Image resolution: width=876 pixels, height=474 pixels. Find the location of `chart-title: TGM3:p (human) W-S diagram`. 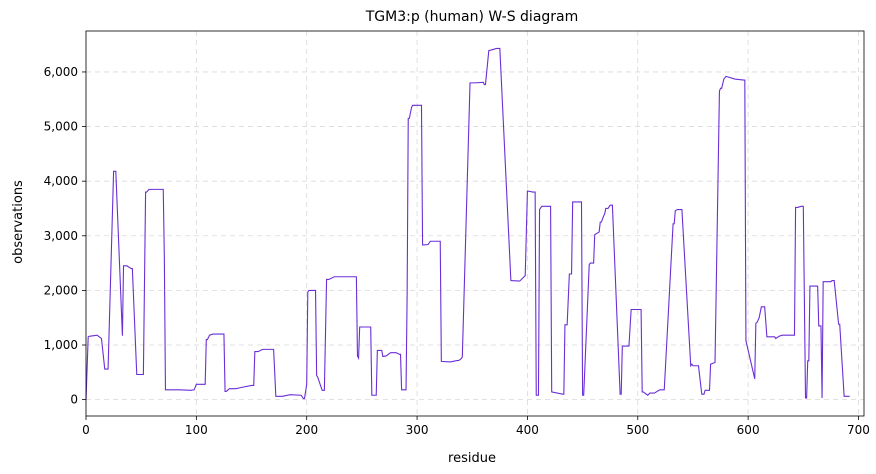

chart-title: TGM3:p (human) W-S diagram is located at coordinates (472, 17).